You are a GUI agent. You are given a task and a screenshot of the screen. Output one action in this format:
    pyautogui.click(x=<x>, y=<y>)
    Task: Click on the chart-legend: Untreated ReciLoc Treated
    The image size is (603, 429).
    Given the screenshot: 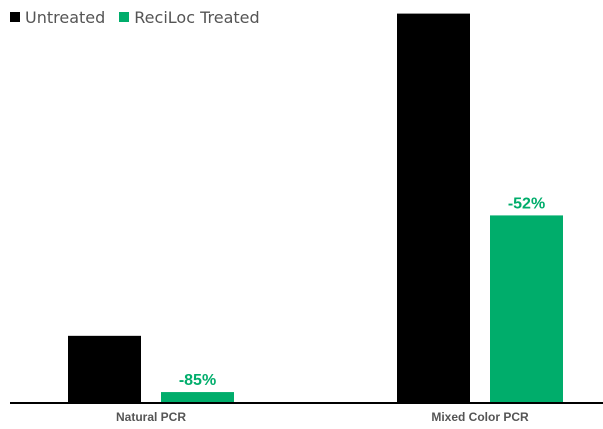 What is the action you would take?
    pyautogui.click(x=135, y=17)
    